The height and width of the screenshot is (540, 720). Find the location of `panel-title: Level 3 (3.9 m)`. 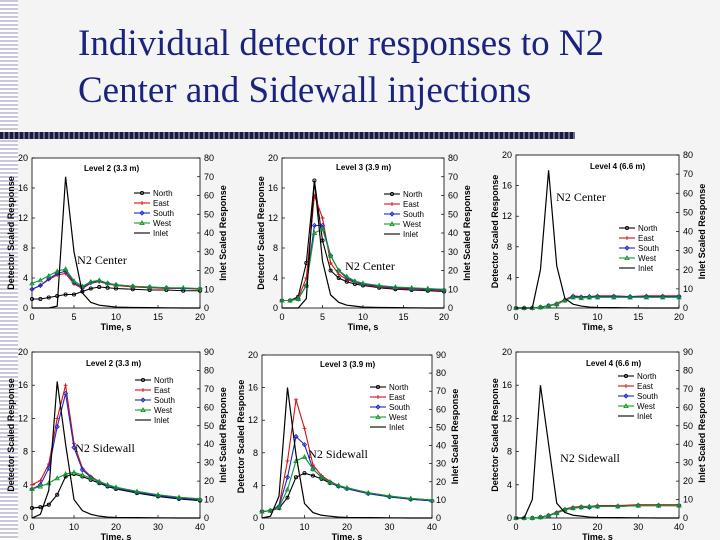

panel-title: Level 3 (3.9 m) is located at coordinates (347, 364).